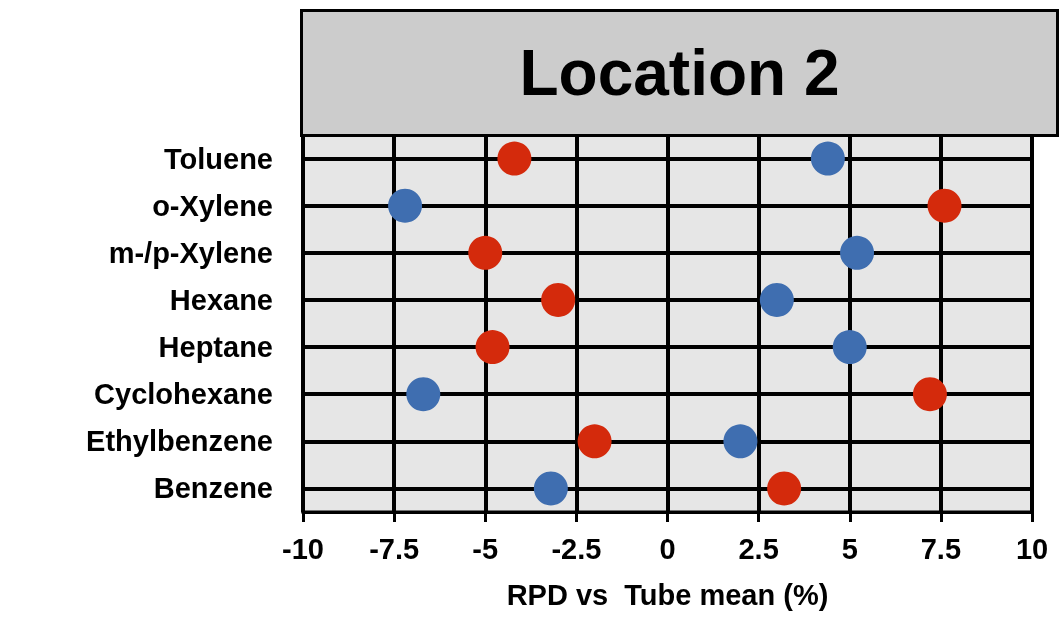 This screenshot has width=1060, height=634. I want to click on y-tick-label: m-/p-Xylene, so click(190, 252).